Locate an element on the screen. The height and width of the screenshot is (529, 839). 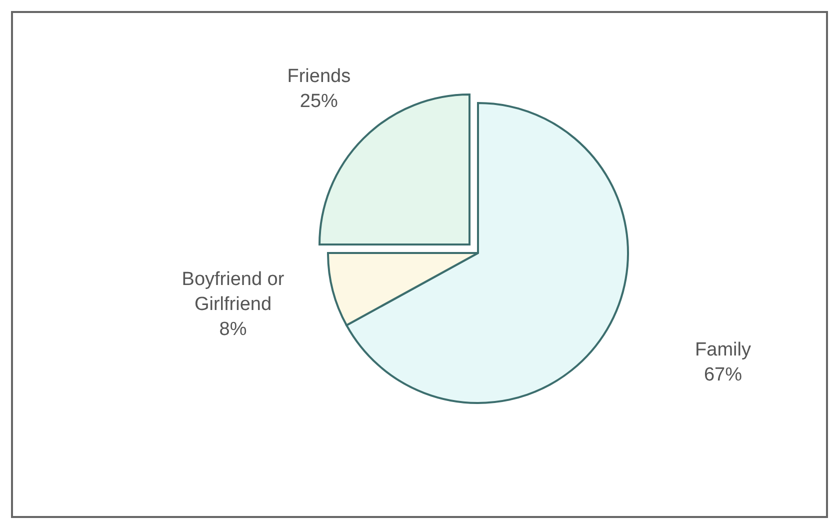
slice-label: Friends is located at coordinates (319, 76).